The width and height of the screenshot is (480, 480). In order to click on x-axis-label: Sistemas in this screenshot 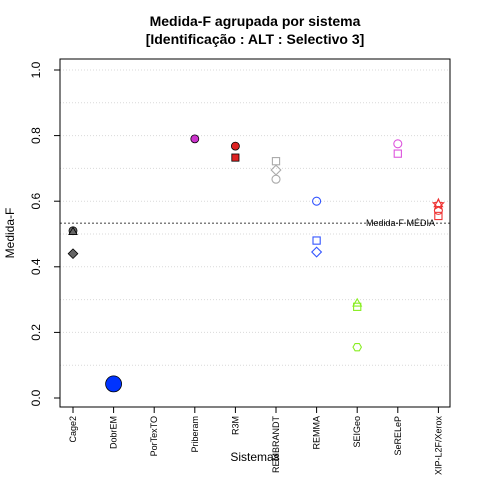, I will do `click(254, 457)`.